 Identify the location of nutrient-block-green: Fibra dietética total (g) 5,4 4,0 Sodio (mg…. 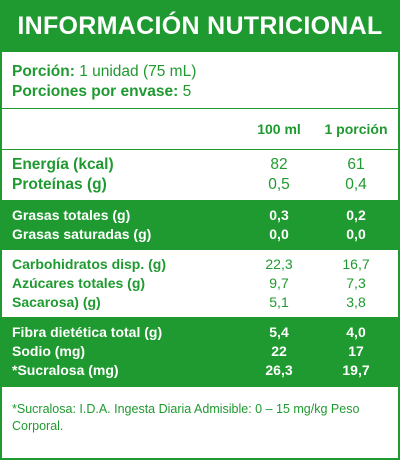
(200, 351).